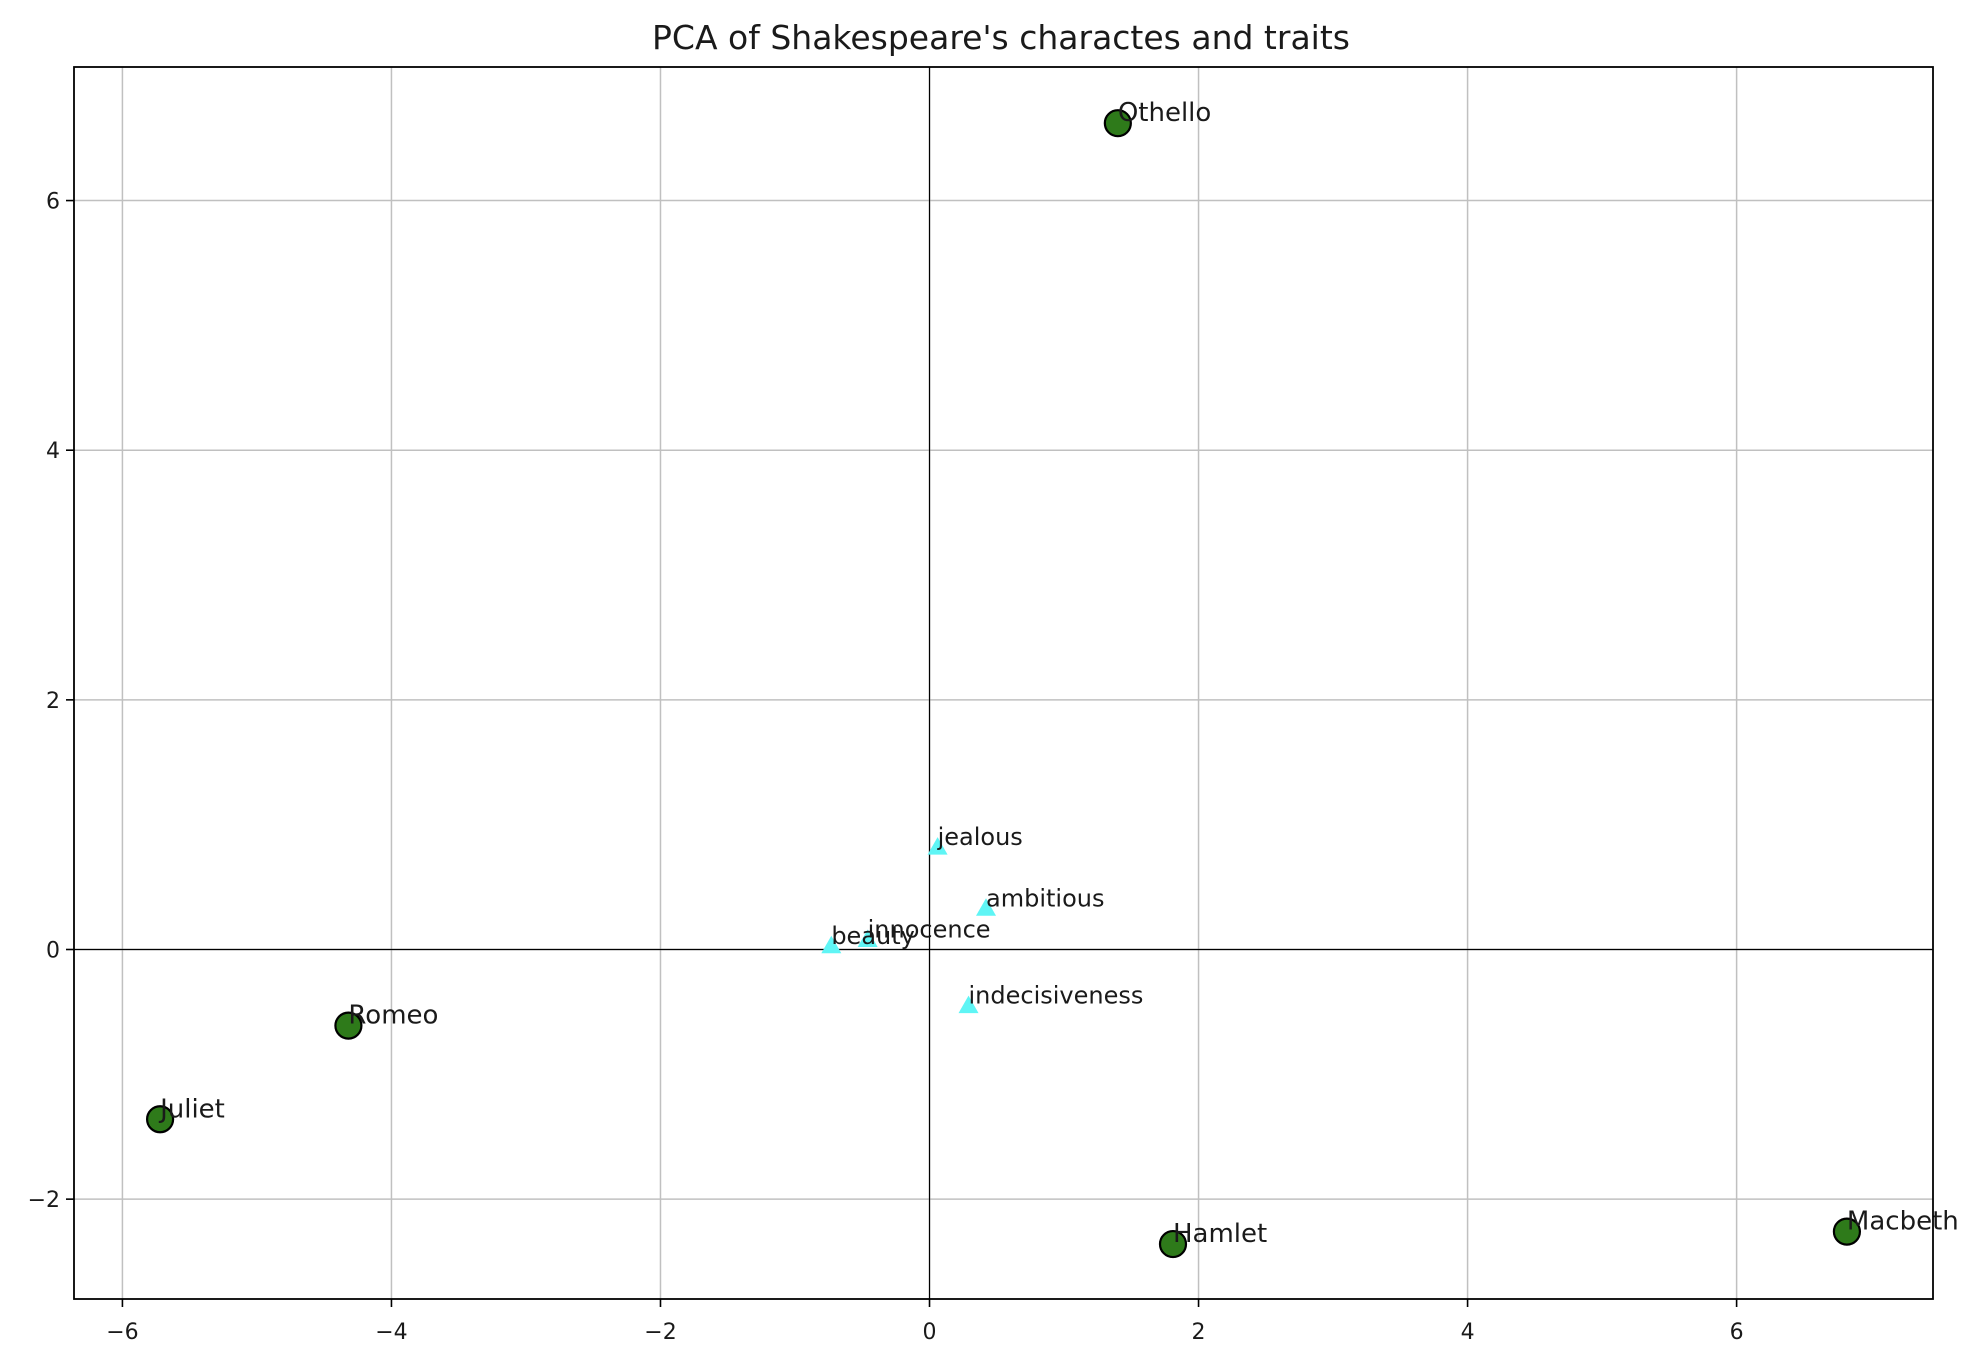 Image resolution: width=1986 pixels, height=1362 pixels. I want to click on y-tick-label: −2, so click(44, 1200).